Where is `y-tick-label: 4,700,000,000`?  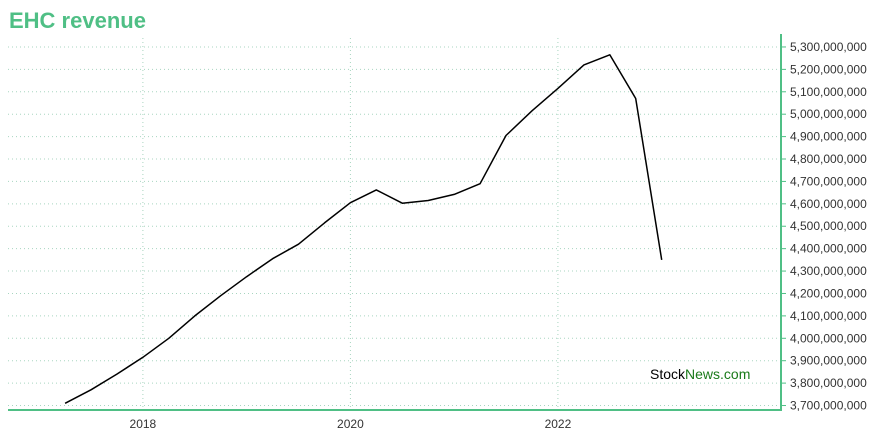 y-tick-label: 4,700,000,000 is located at coordinates (828, 181).